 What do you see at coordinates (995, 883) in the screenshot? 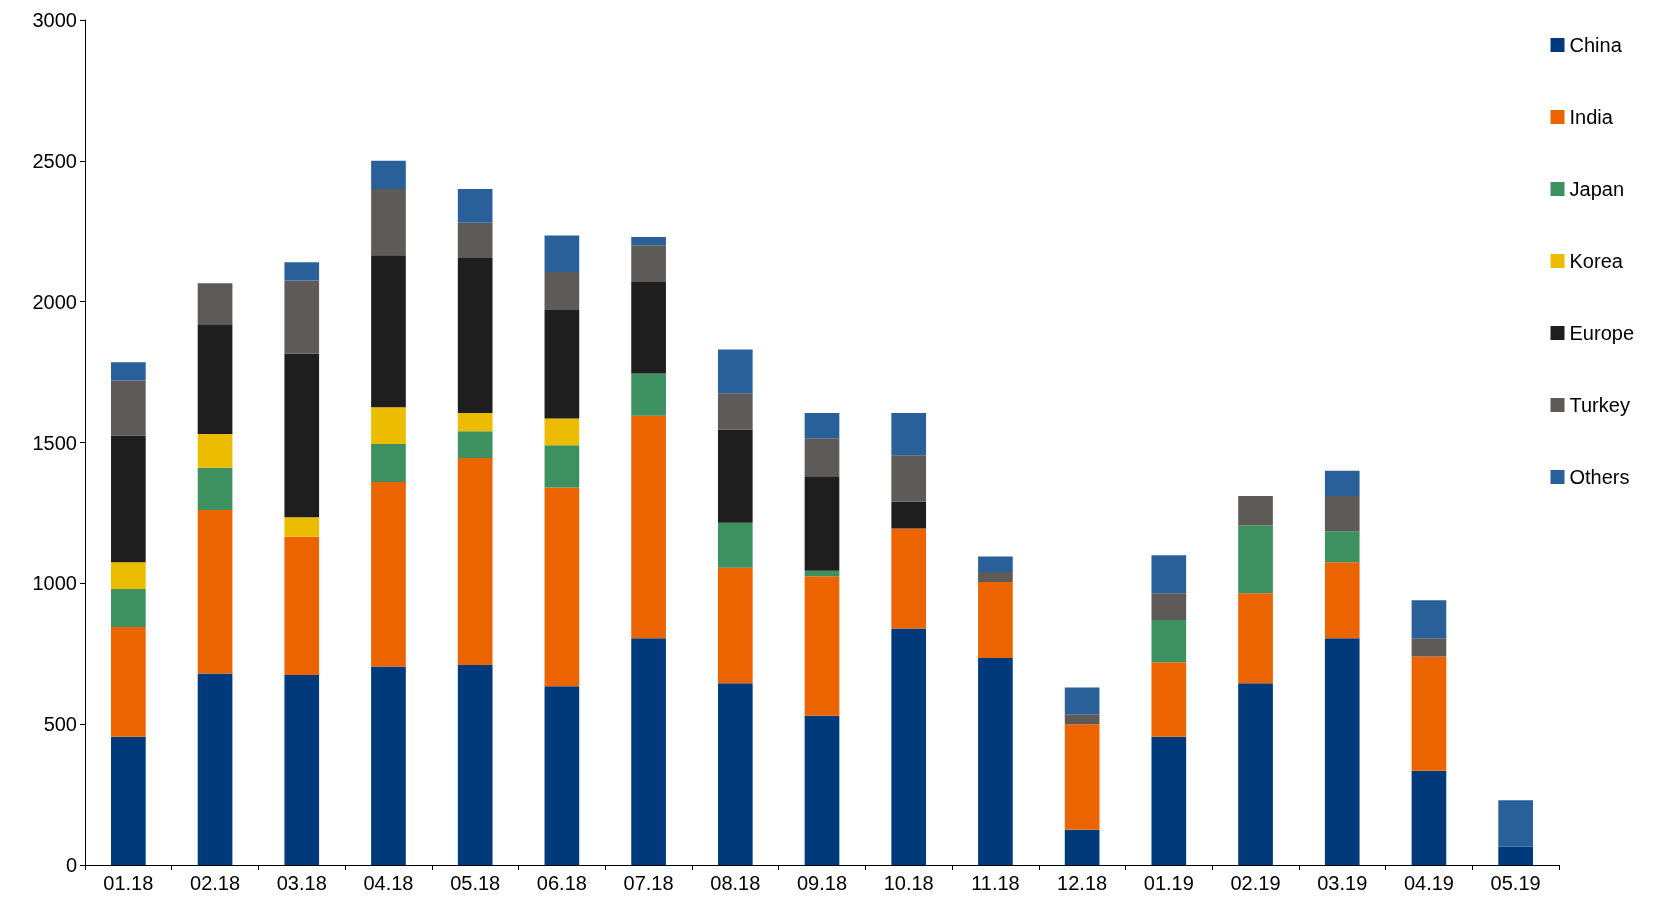
I see `x-tick-label: 11.18` at bounding box center [995, 883].